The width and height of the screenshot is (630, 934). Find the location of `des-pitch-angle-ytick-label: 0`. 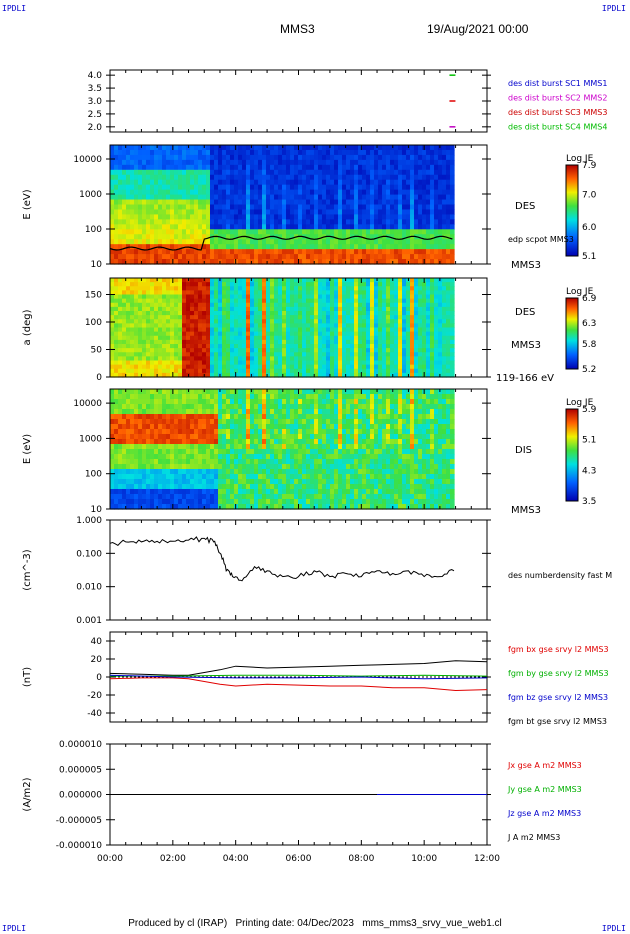

des-pitch-angle-ytick-label: 0 is located at coordinates (99, 378).